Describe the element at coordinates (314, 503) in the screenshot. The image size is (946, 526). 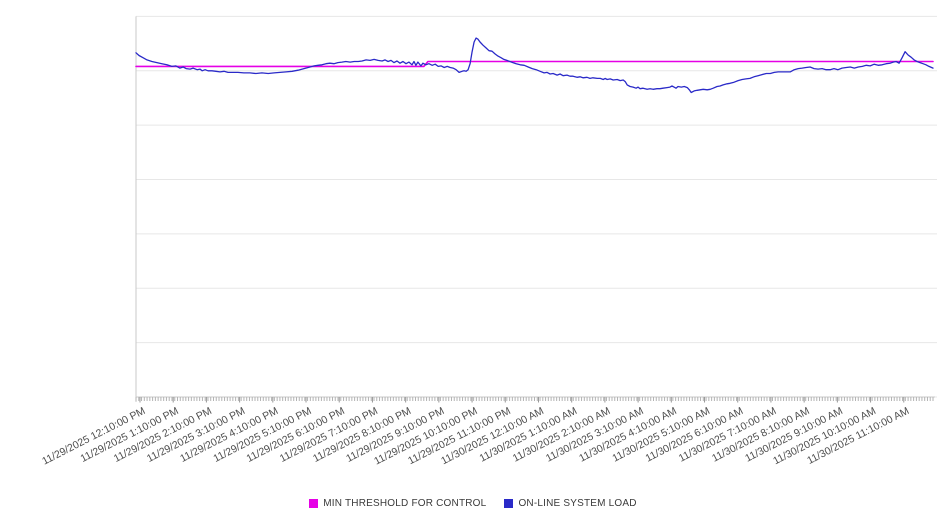
I see `threshold-series-swatch-icon` at that location.